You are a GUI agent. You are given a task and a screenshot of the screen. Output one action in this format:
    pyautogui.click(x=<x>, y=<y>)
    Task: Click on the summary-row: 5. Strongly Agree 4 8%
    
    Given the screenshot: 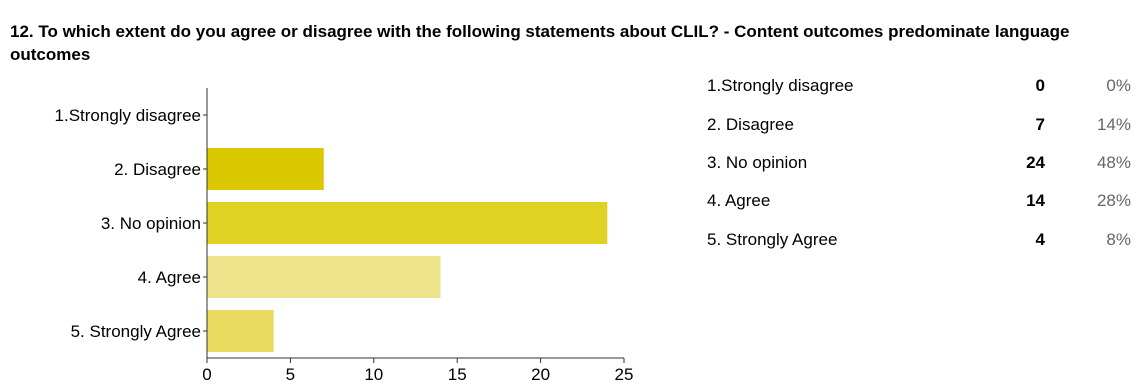 What is the action you would take?
    pyautogui.click(x=919, y=240)
    